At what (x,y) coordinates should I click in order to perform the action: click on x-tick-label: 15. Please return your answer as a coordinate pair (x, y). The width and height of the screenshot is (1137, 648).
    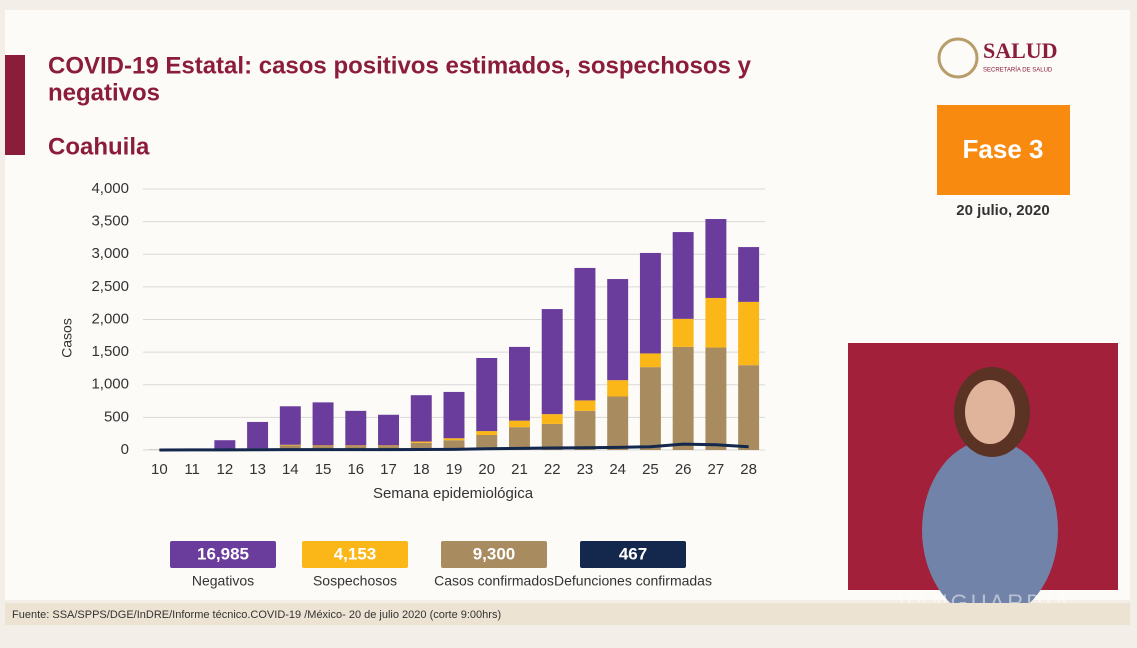
    Looking at the image, I should click on (323, 469).